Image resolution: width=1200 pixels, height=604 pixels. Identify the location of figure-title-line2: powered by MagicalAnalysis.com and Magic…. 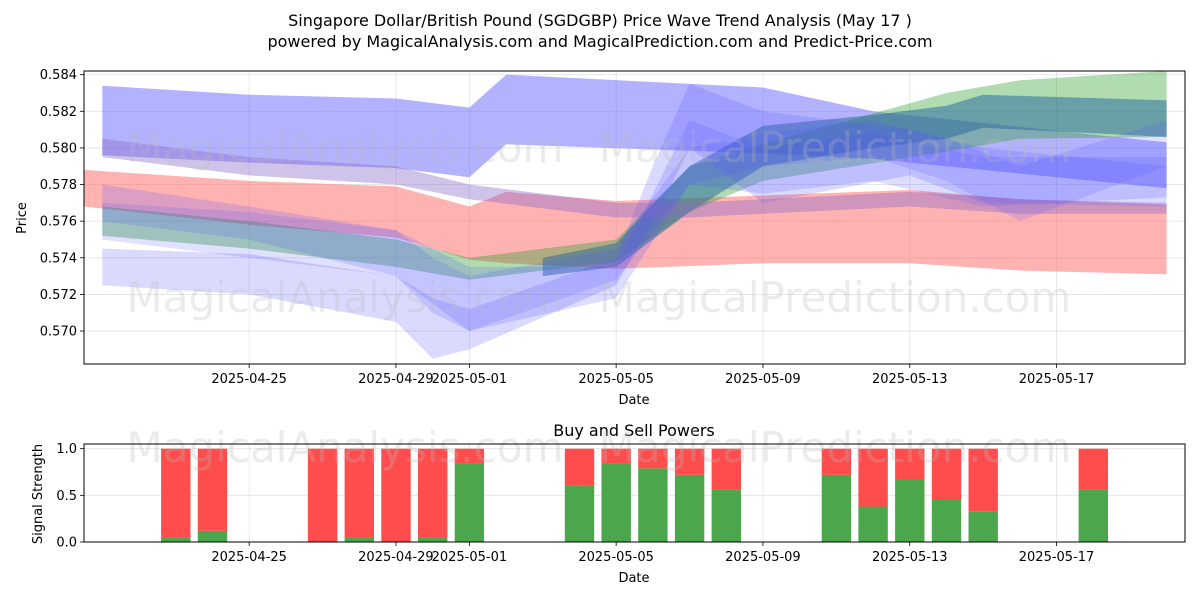
(599, 41).